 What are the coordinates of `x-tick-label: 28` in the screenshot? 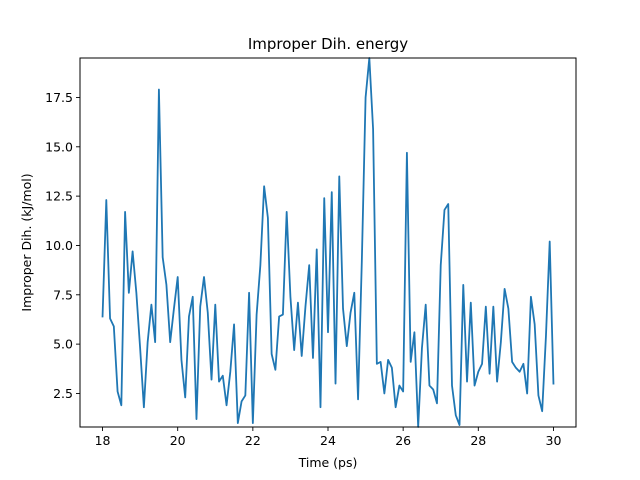 It's located at (478, 440).